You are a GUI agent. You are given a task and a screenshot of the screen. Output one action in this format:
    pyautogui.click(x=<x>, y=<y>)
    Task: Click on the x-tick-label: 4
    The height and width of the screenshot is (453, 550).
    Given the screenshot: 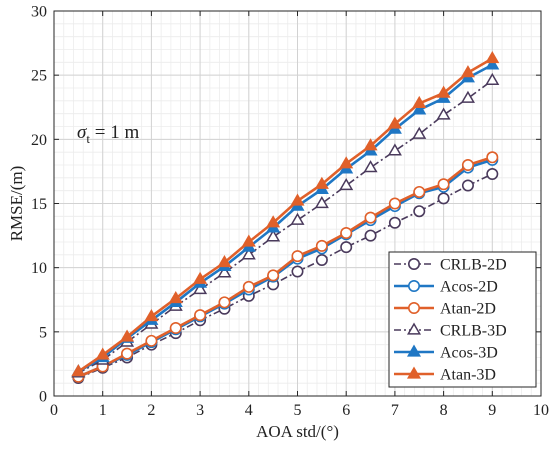 What is the action you would take?
    pyautogui.click(x=249, y=410)
    